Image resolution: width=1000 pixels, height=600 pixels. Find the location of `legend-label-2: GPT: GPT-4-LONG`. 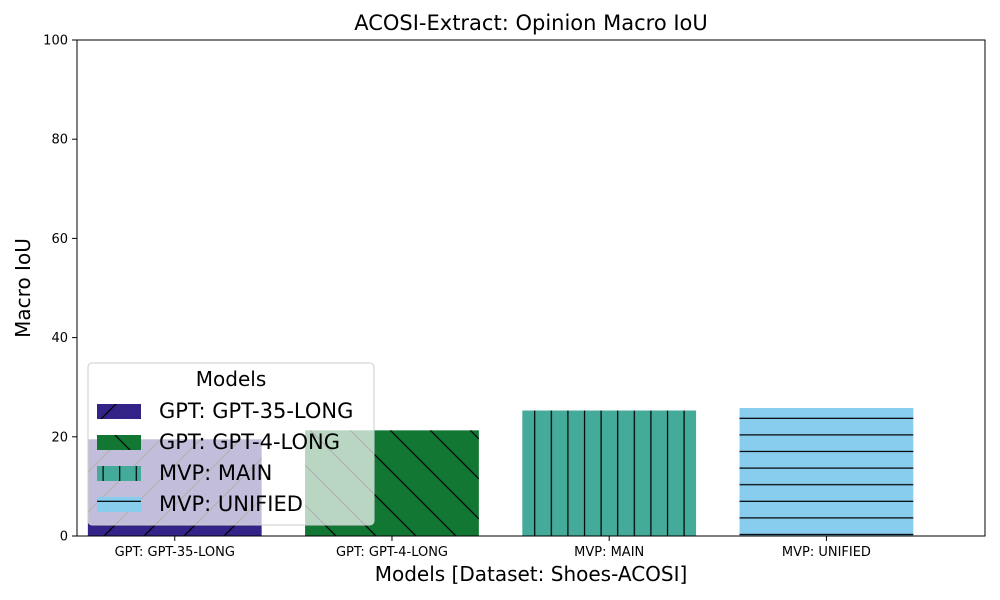

legend-label-2: GPT: GPT-4-LONG is located at coordinates (249, 442).